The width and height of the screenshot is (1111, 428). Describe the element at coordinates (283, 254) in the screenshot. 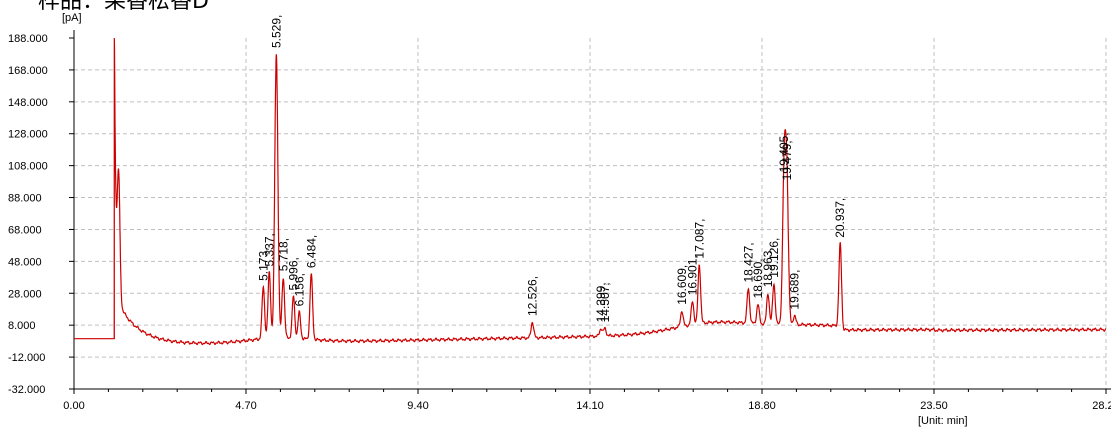

I see `peak-label: 5.718,` at that location.